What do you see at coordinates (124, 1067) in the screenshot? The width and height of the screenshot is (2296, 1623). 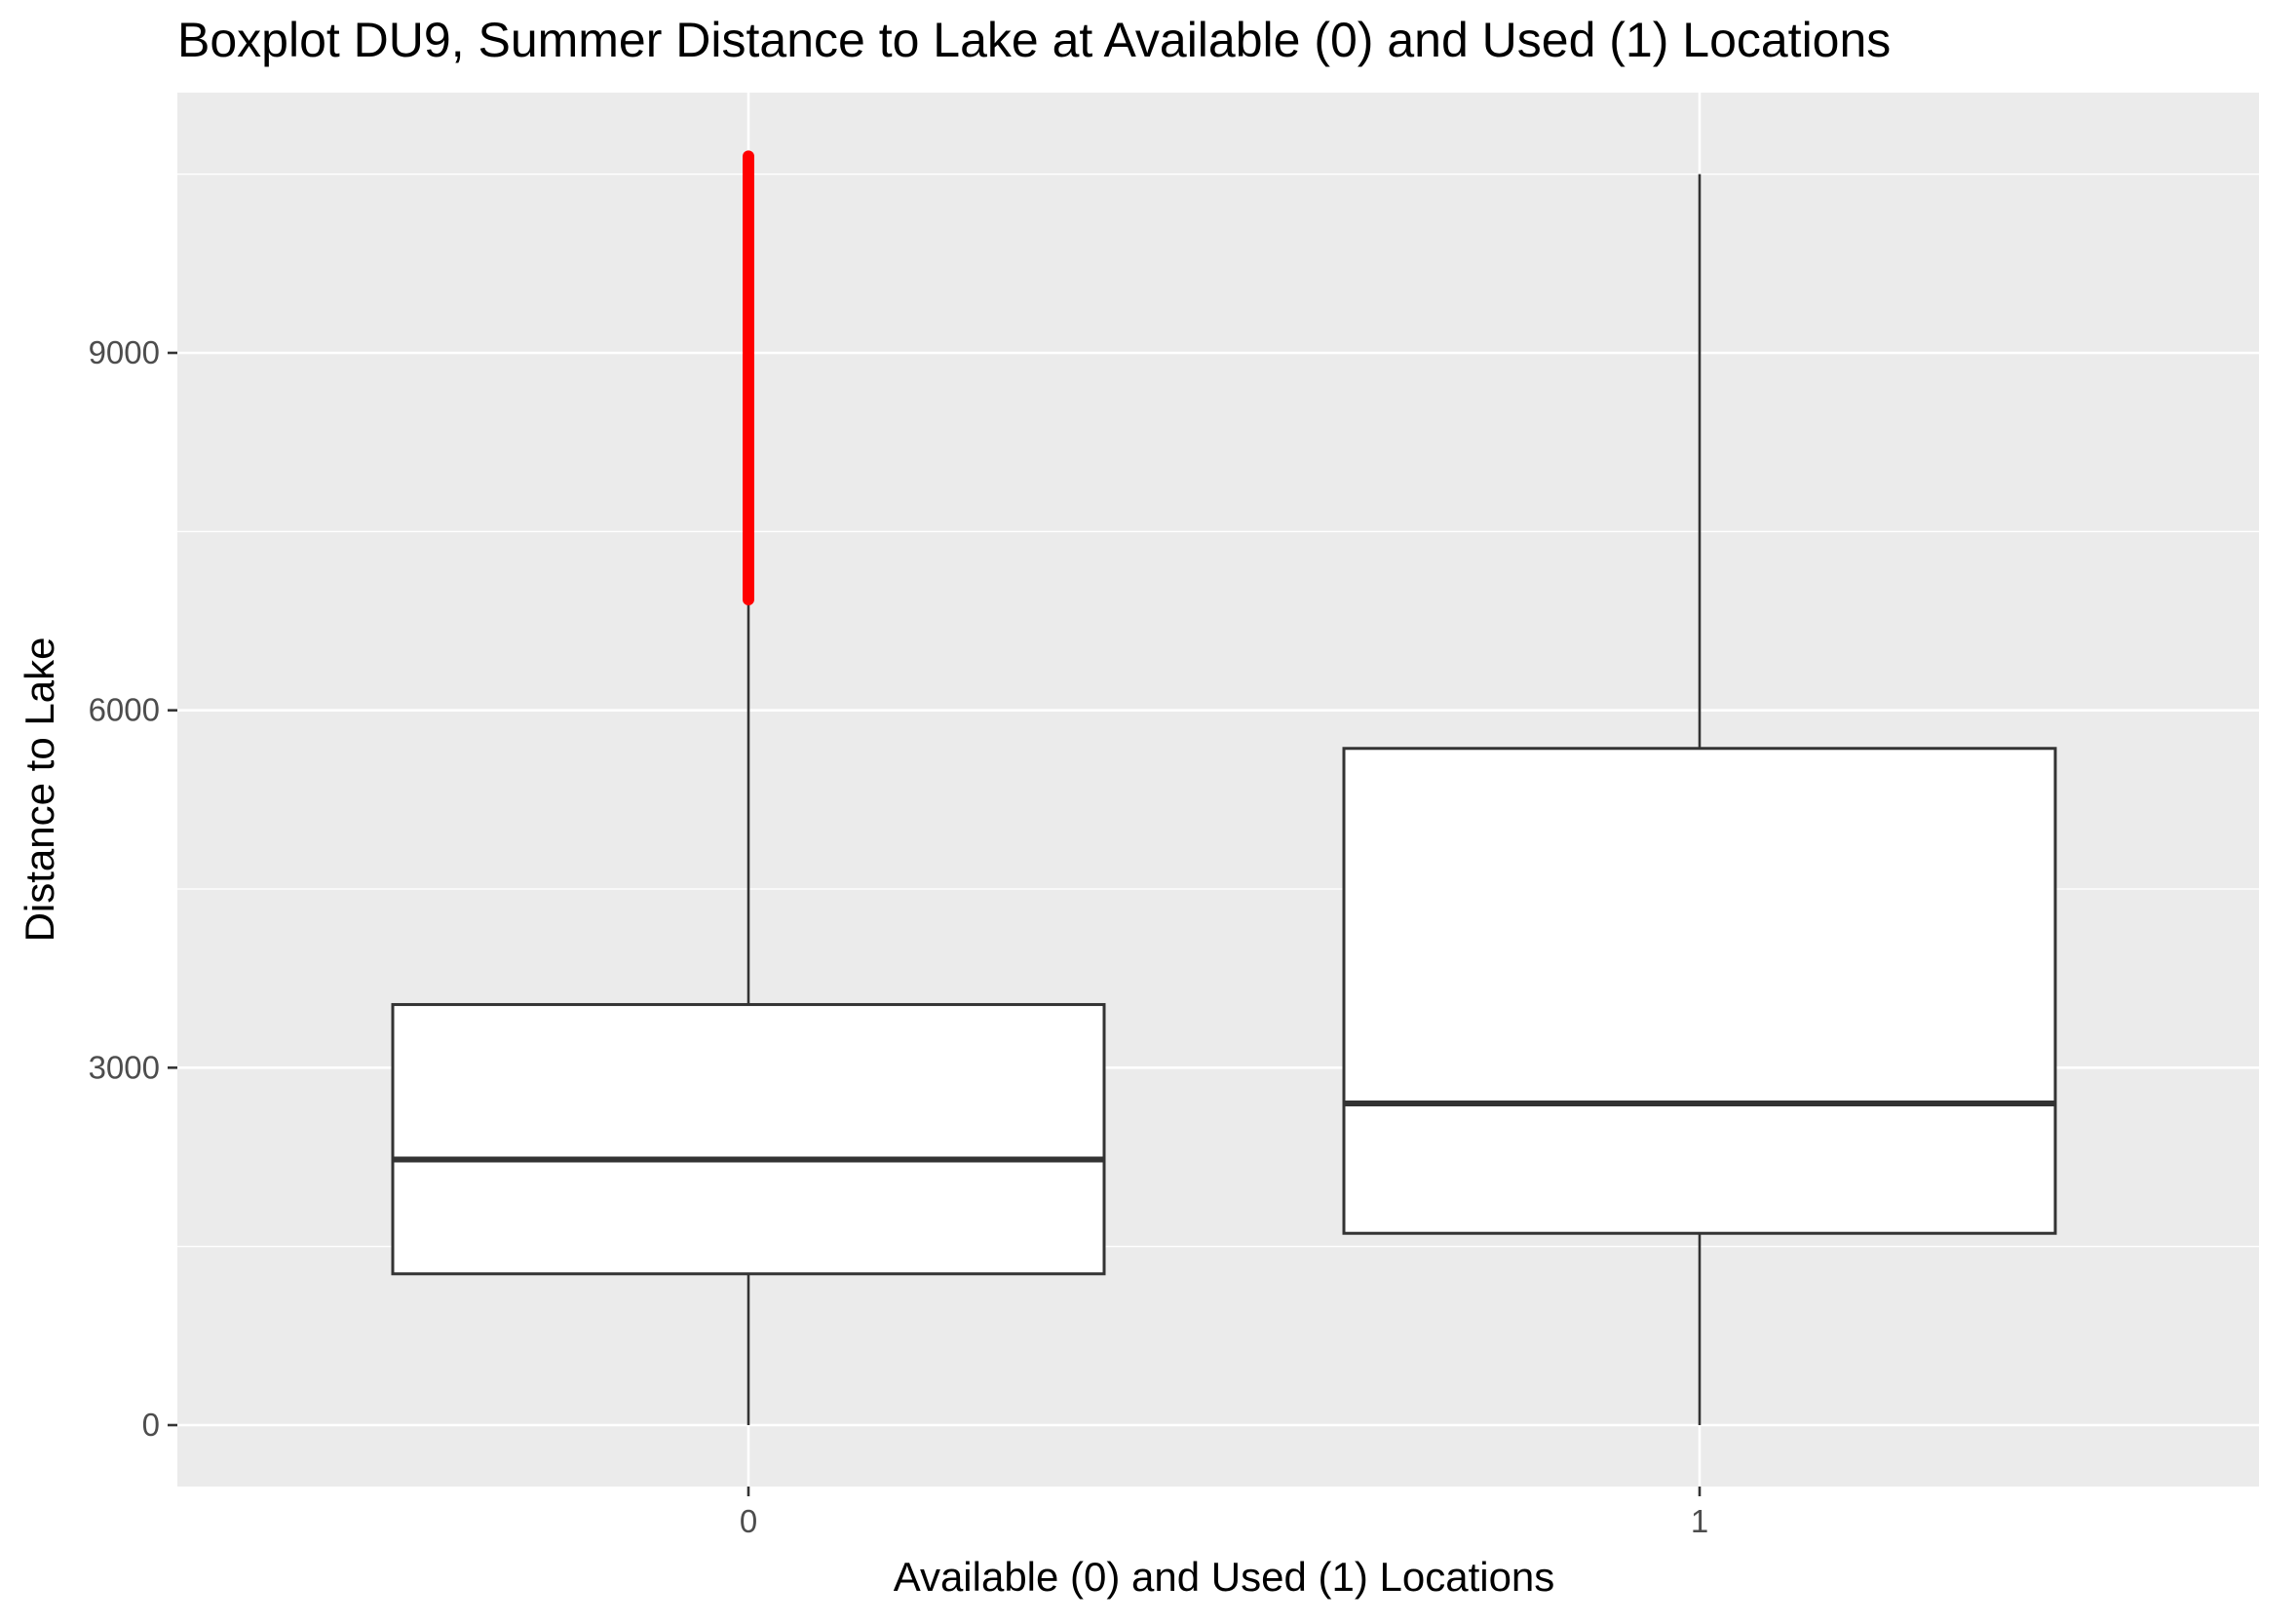 I see `y-tick-label: 3000` at bounding box center [124, 1067].